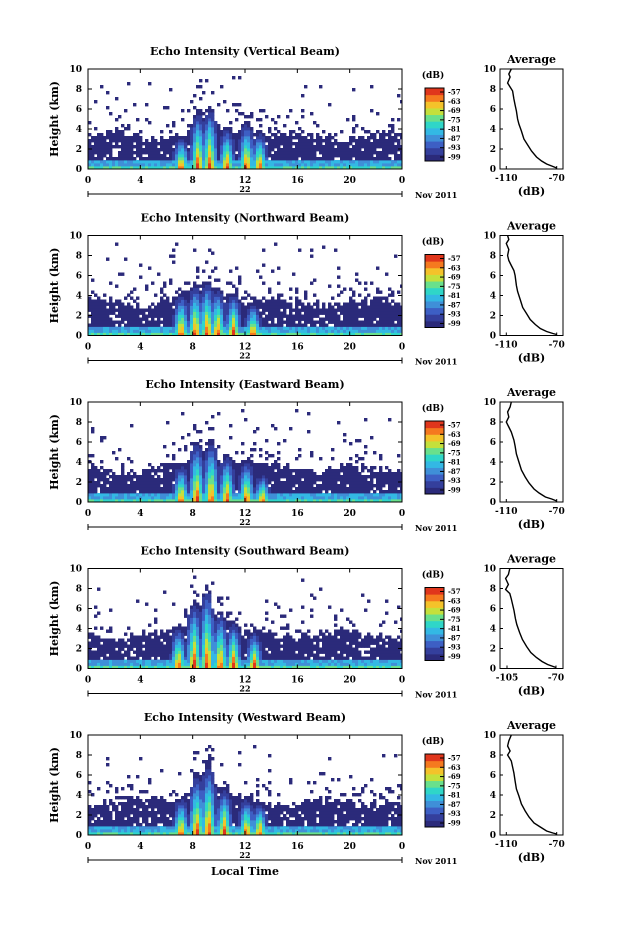 The height and width of the screenshot is (929, 618). Describe the element at coordinates (454, 480) in the screenshot. I see `colorbar-tick-label: -93` at that location.